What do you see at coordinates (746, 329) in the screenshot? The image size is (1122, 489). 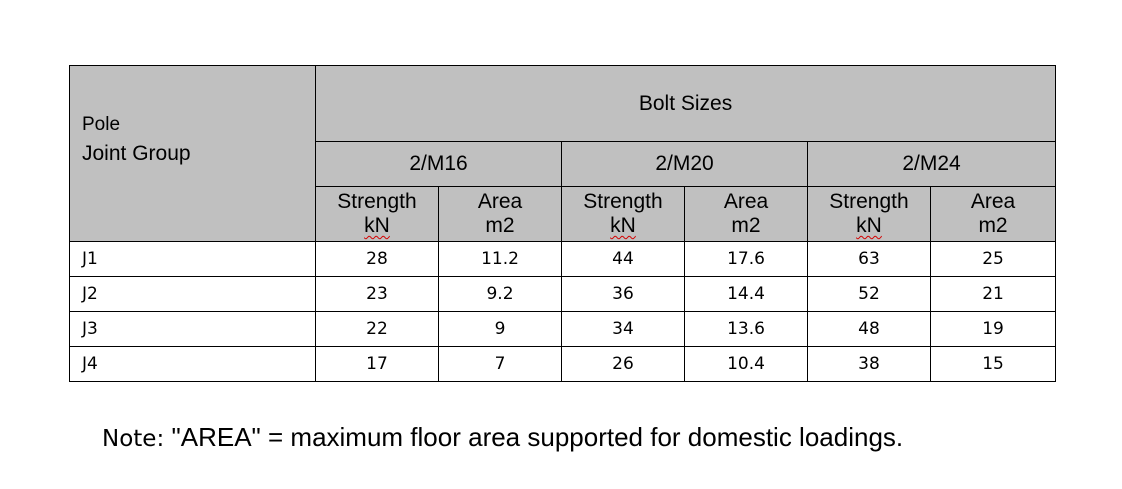 I see `table-cell: 13.6` at bounding box center [746, 329].